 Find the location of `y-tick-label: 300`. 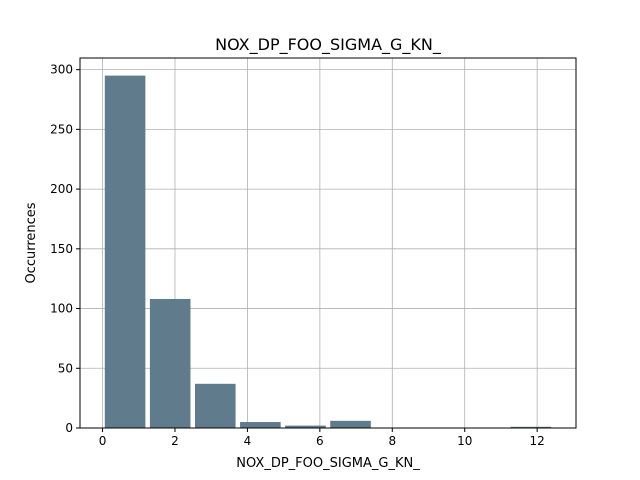

y-tick-label: 300 is located at coordinates (61, 70).